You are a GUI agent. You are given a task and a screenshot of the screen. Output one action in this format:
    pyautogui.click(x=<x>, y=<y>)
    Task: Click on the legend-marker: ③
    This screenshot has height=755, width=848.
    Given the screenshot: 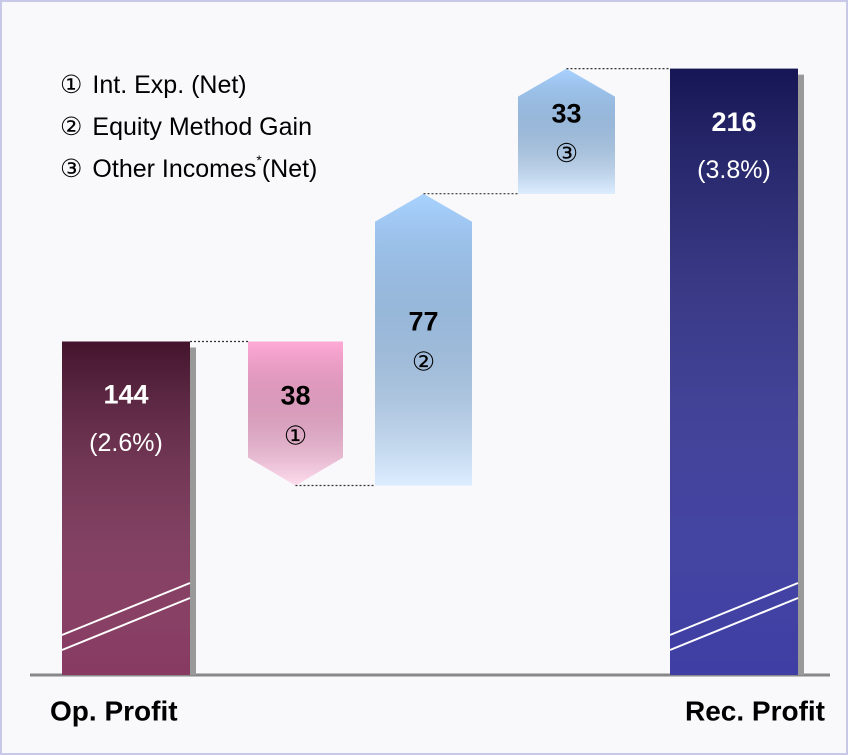 What is the action you would take?
    pyautogui.click(x=71, y=169)
    